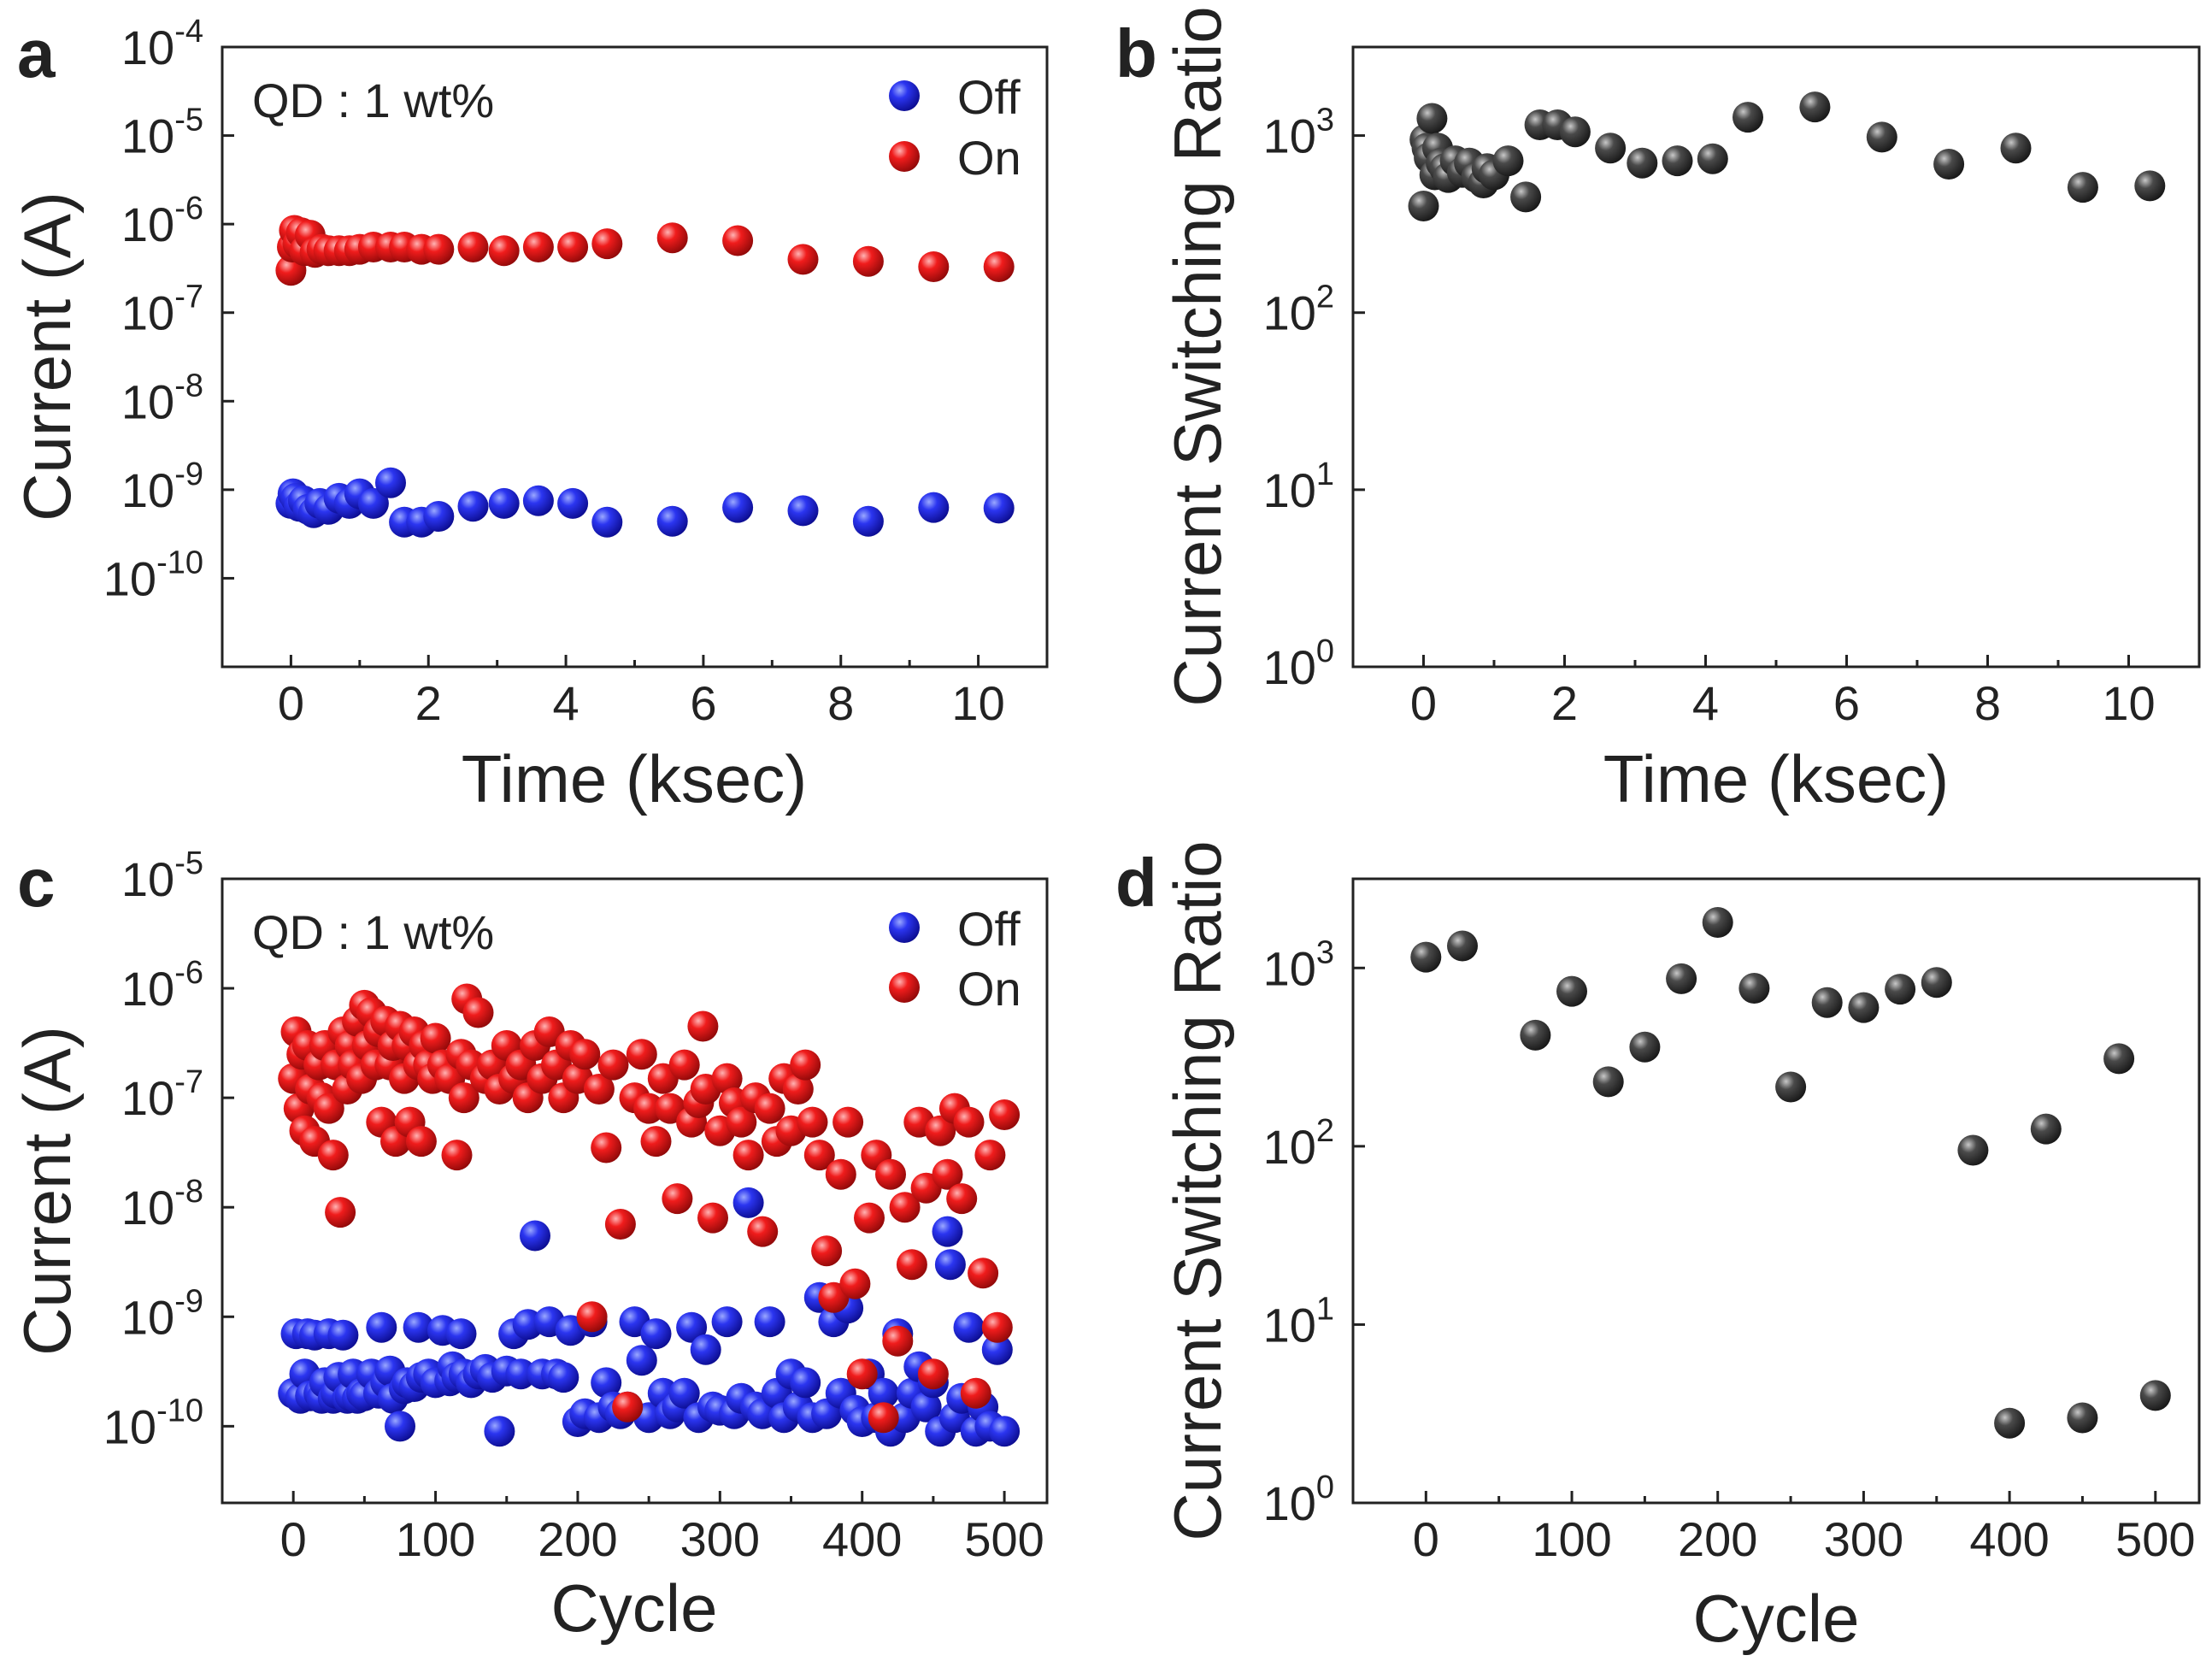 This screenshot has height=1673, width=2212. I want to click on y-axis-title: Current Switching Ratio, so click(1197, 356).